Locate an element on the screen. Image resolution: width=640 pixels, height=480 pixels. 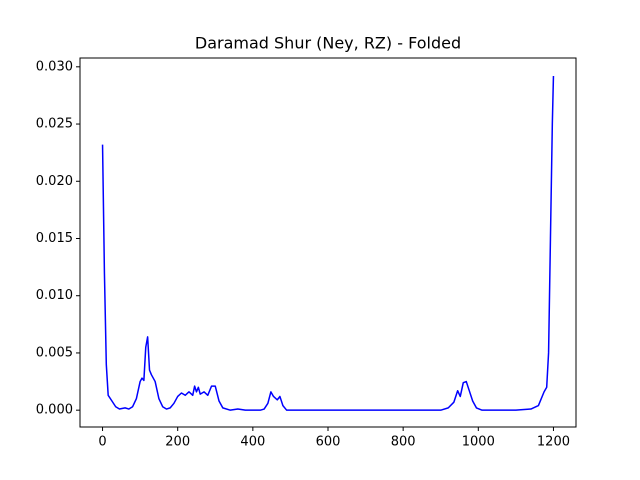
y-tick-label: 0.010 is located at coordinates (54, 295).